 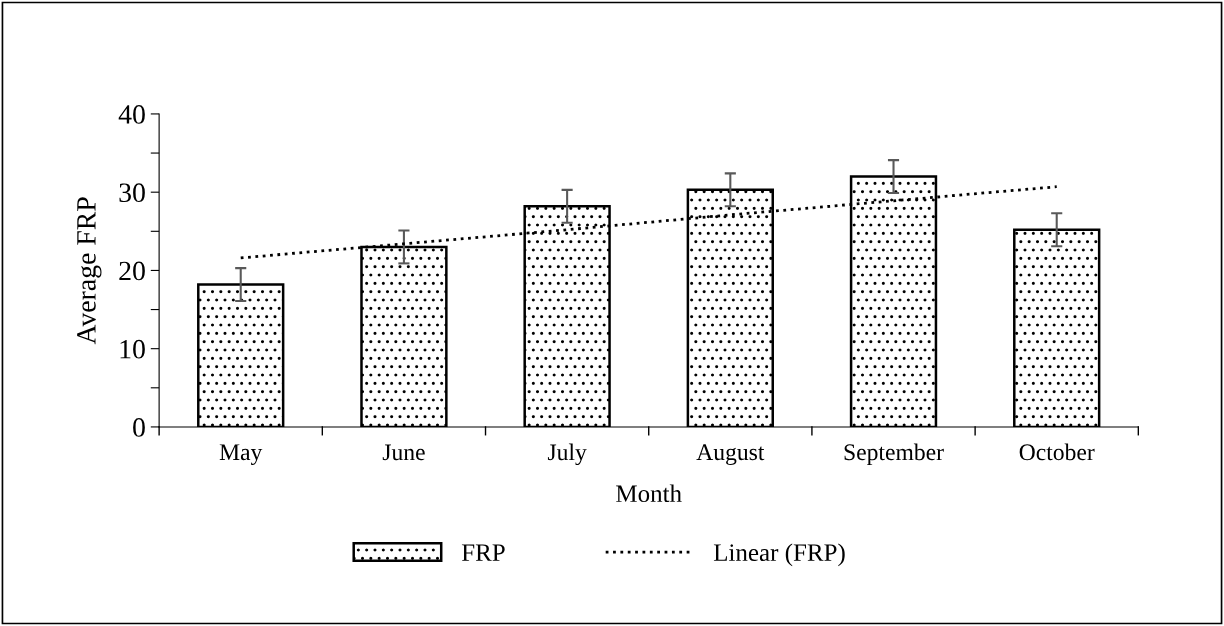 What do you see at coordinates (483, 552) in the screenshot?
I see `legend-label: FRP` at bounding box center [483, 552].